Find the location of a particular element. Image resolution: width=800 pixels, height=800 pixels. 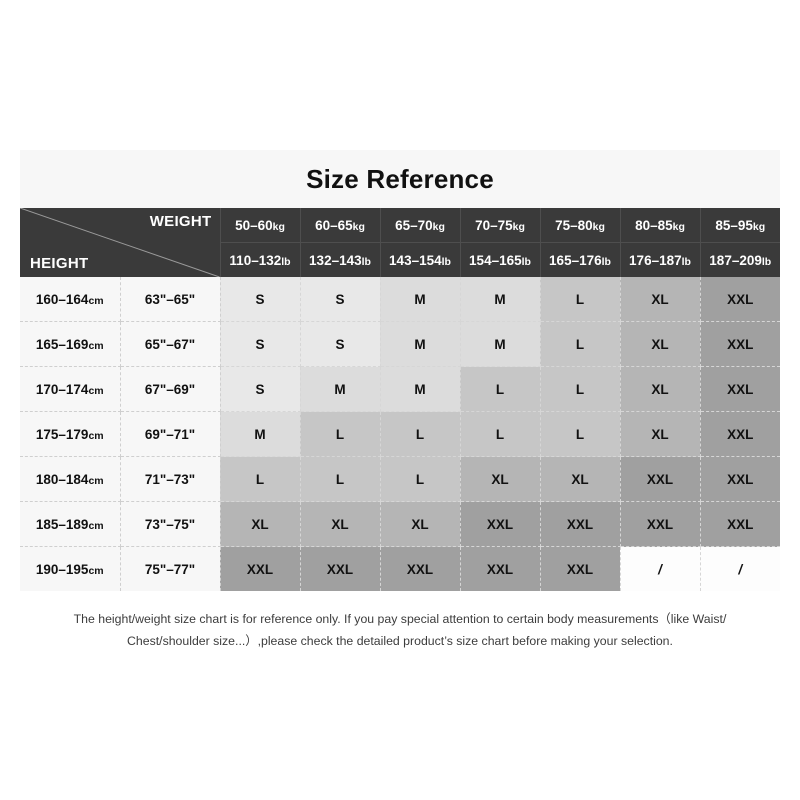

weight-lb-value: 143–154 is located at coordinates (415, 260).